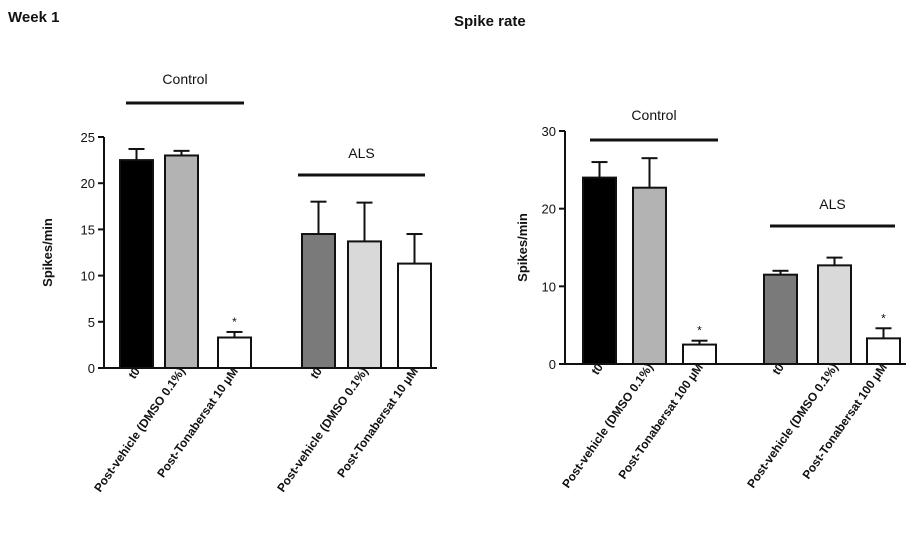 This screenshot has width=916, height=550. What do you see at coordinates (88, 137) in the screenshot?
I see `y-tick-label: 25` at bounding box center [88, 137].